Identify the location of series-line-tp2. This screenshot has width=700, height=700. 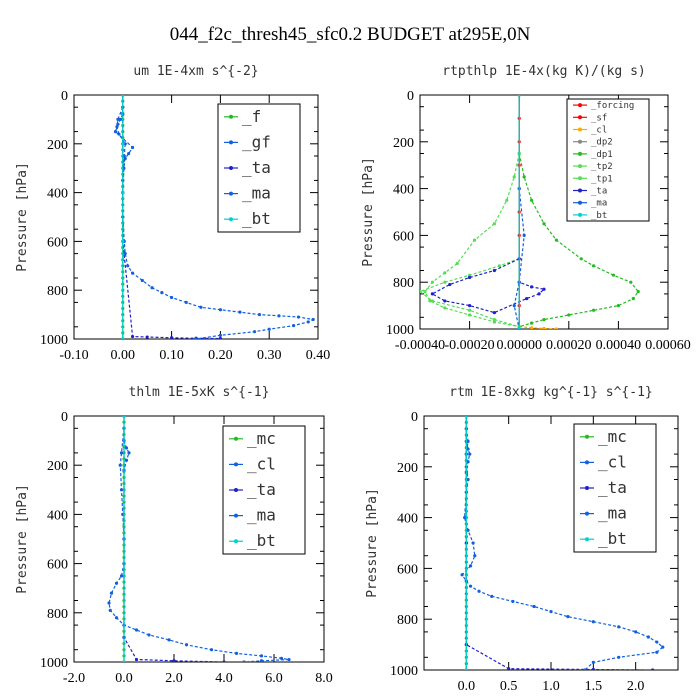
(472, 240).